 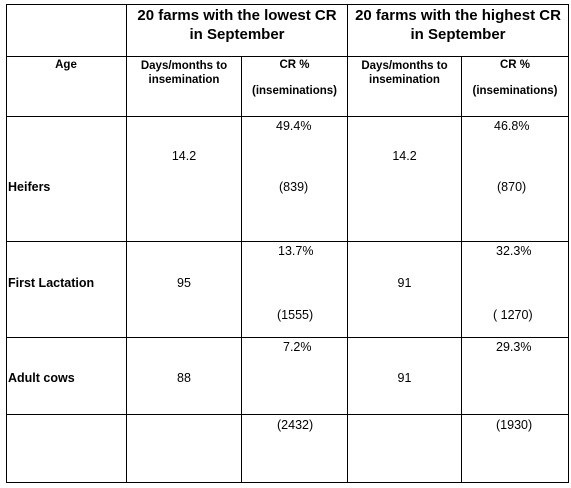 I want to click on adult-cows-cr-low: 7.2%, so click(x=297, y=347).